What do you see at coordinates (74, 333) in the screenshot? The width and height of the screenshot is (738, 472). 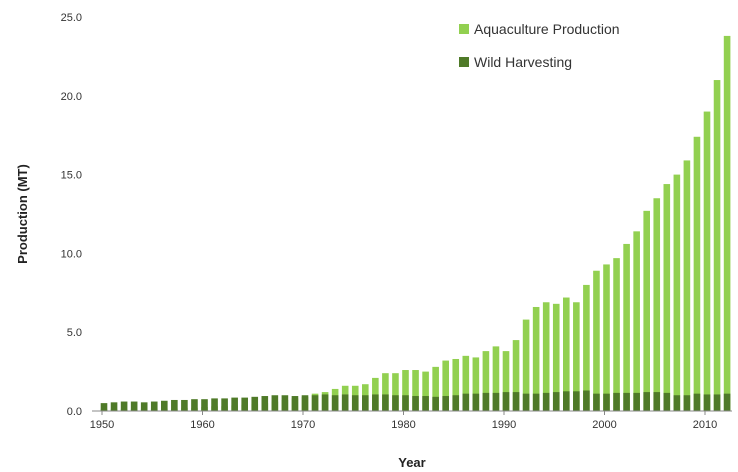 I see `y-tick-label: 5.0` at bounding box center [74, 333].